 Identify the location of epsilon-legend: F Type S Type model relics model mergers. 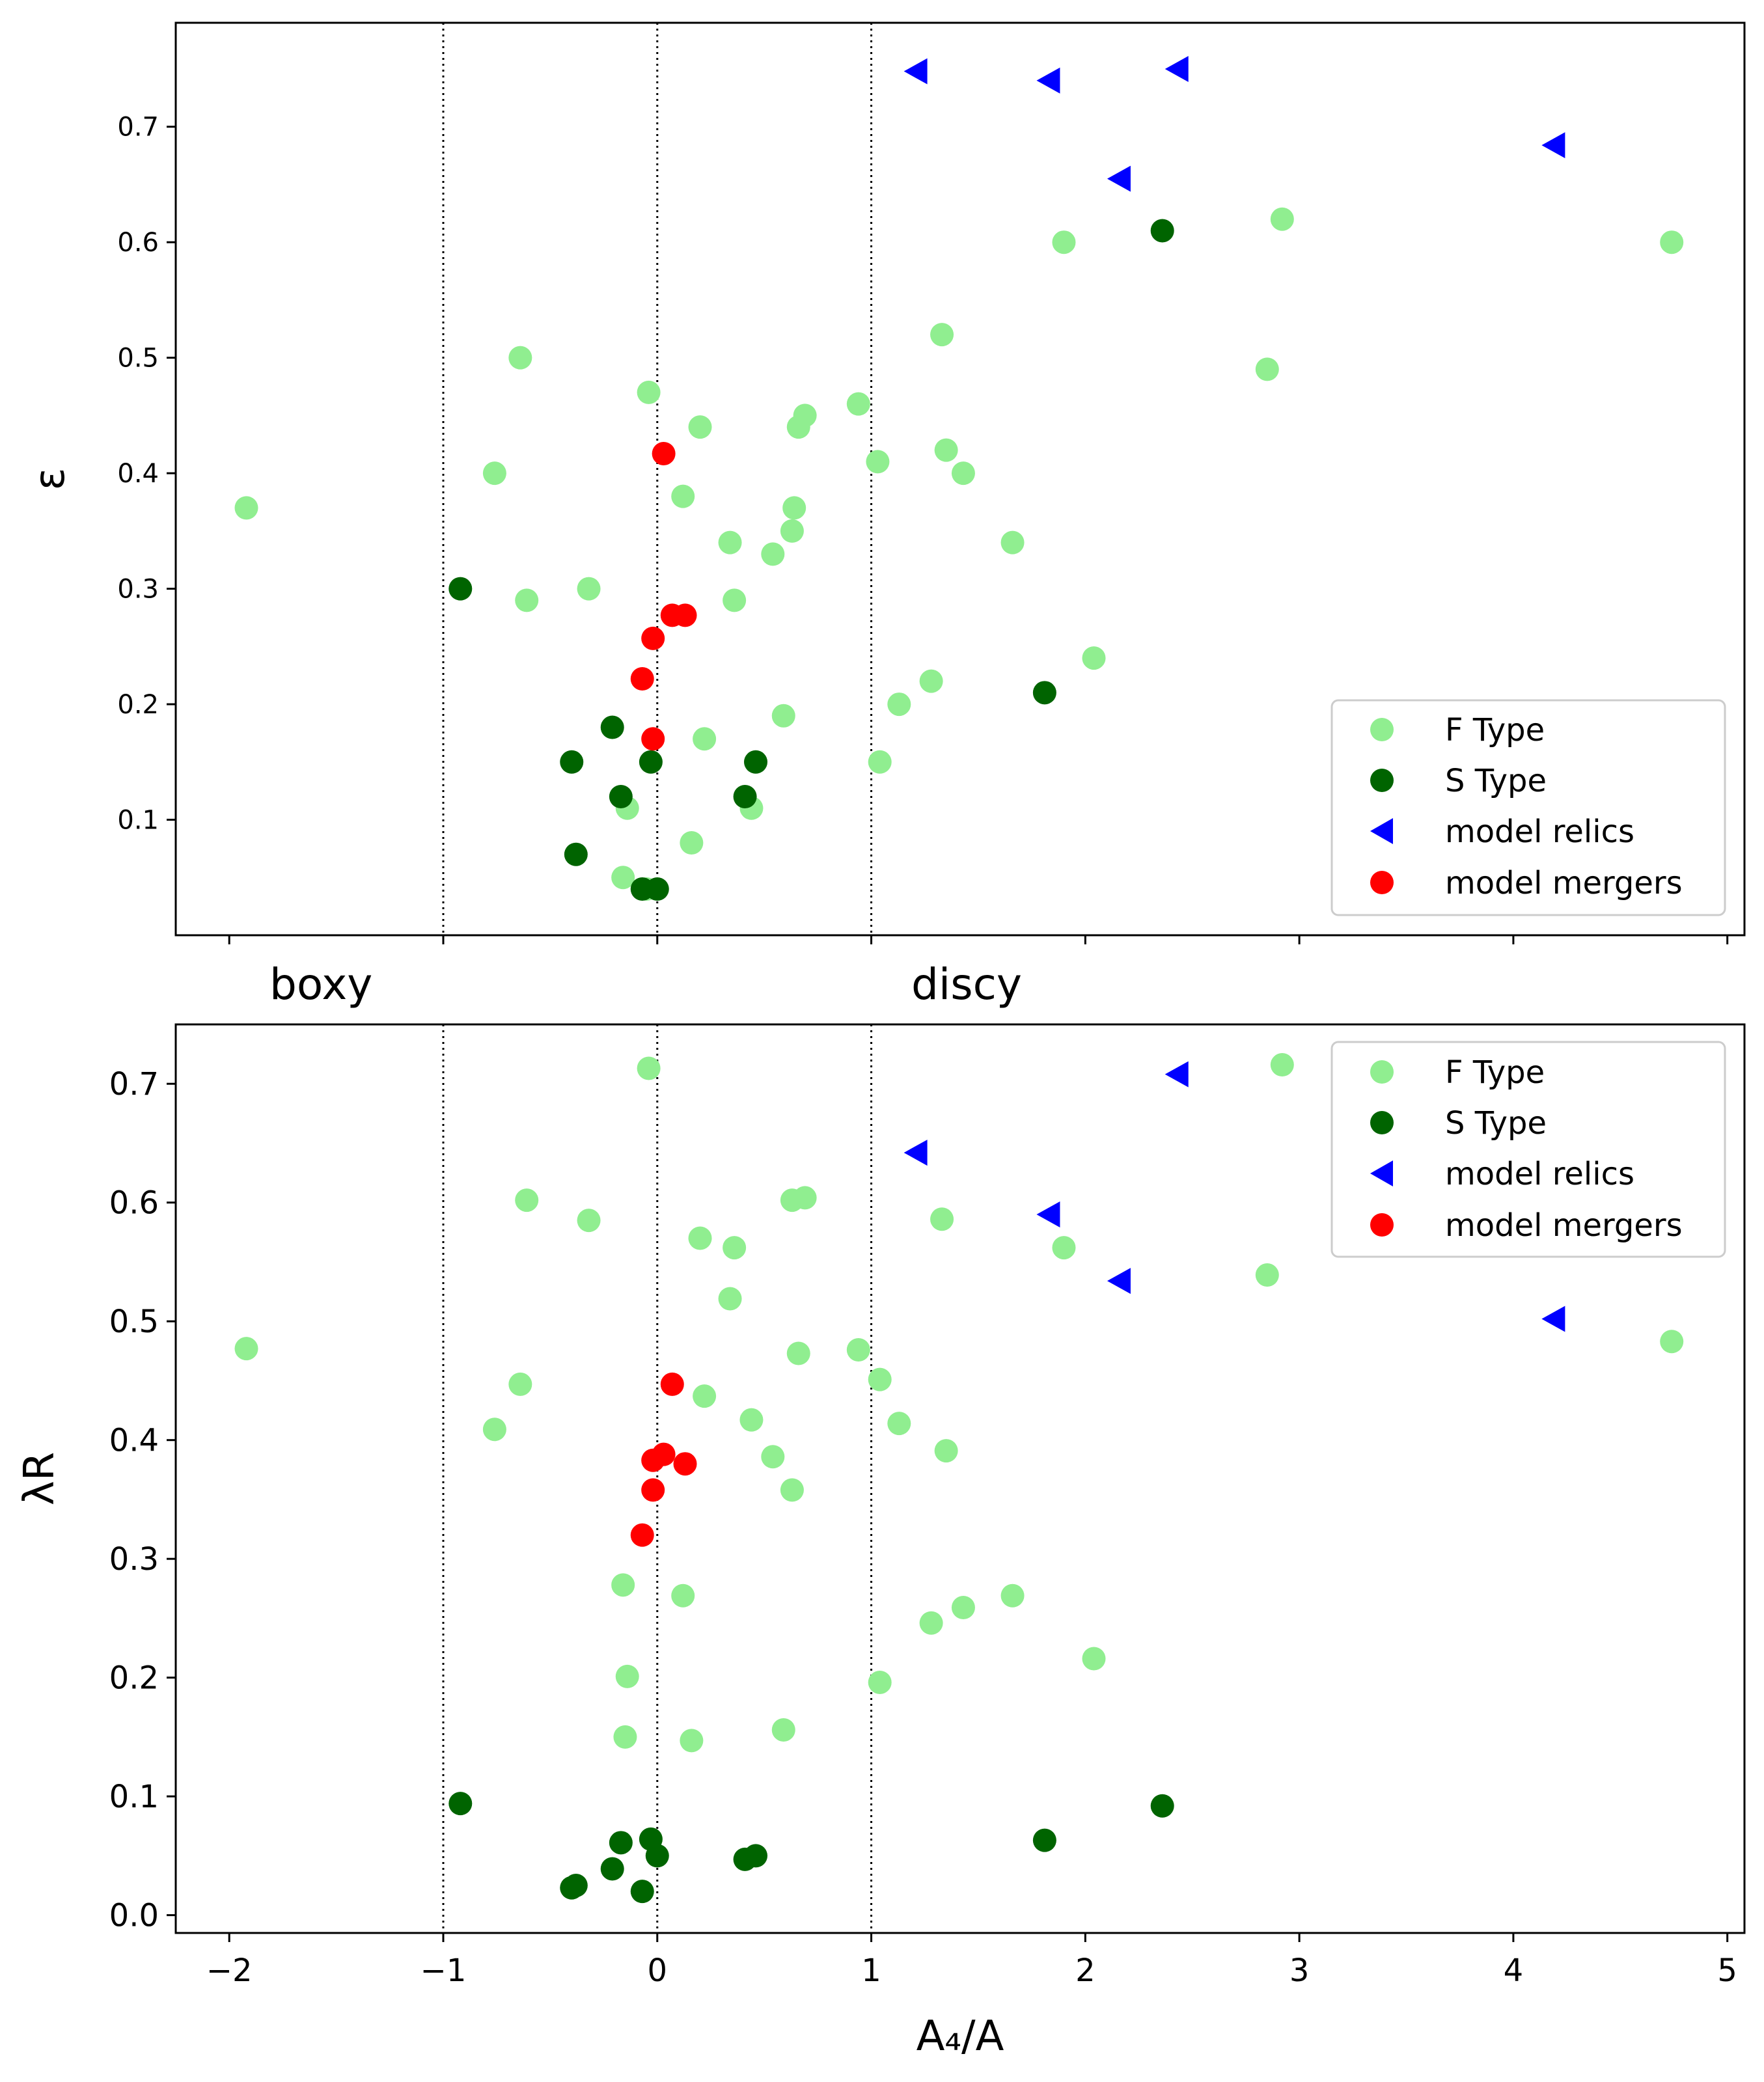
(1528, 807).